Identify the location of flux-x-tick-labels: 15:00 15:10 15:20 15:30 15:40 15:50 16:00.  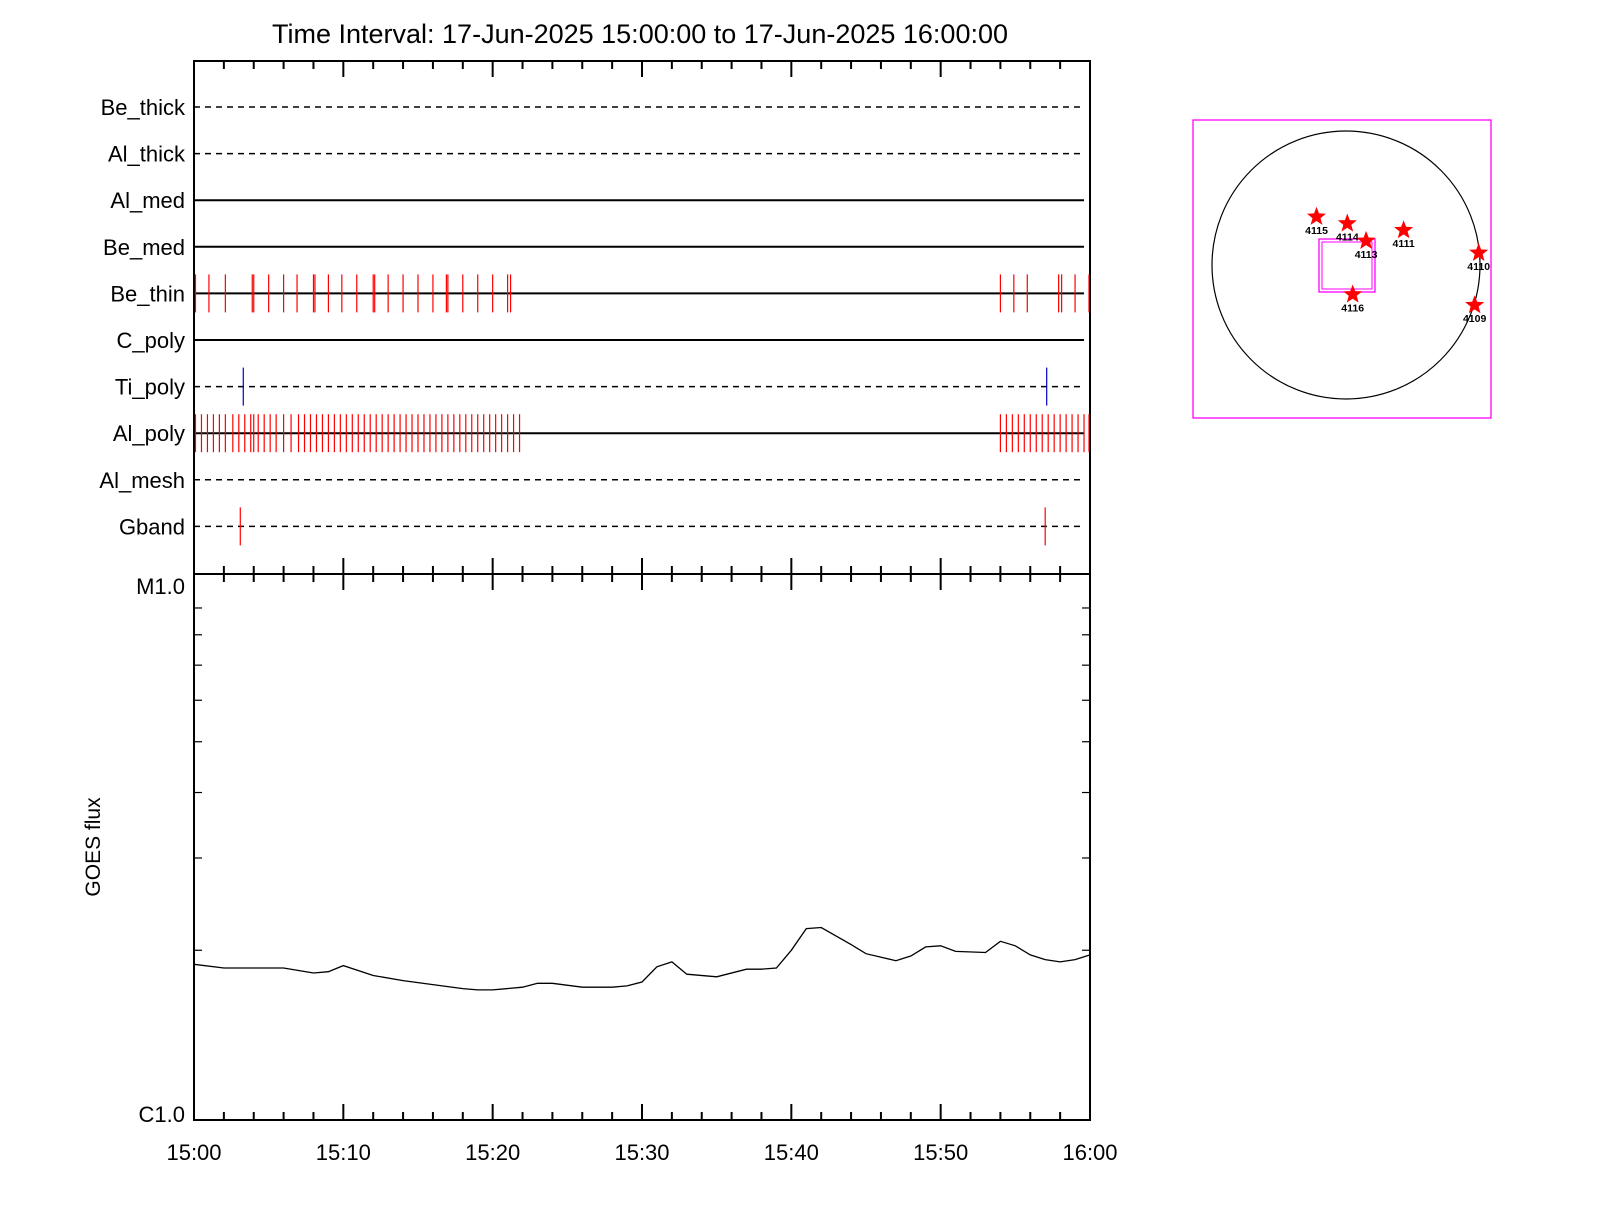
(641, 1152).